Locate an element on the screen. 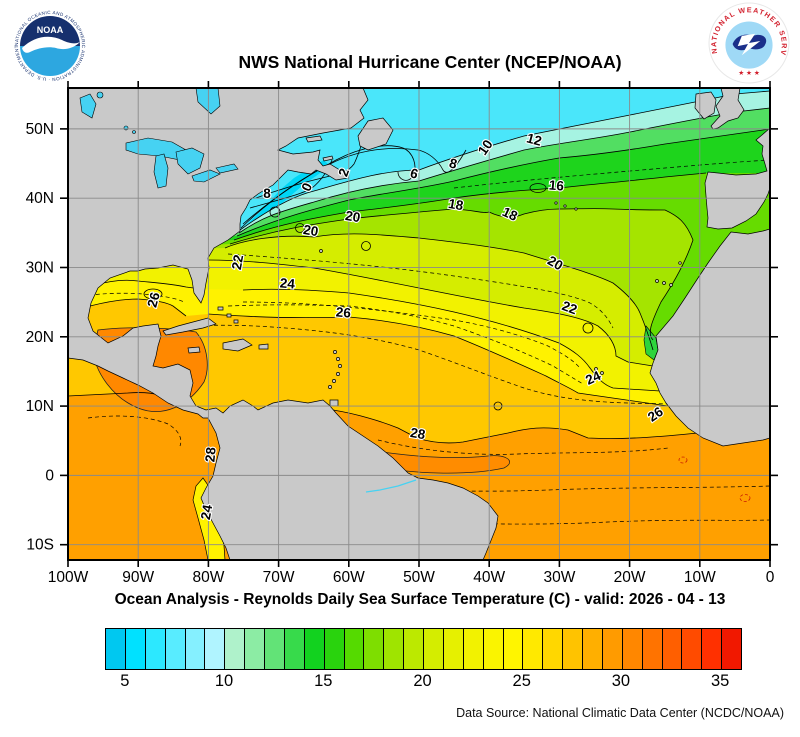  colorbar-tick-20: 20 is located at coordinates (422, 681).